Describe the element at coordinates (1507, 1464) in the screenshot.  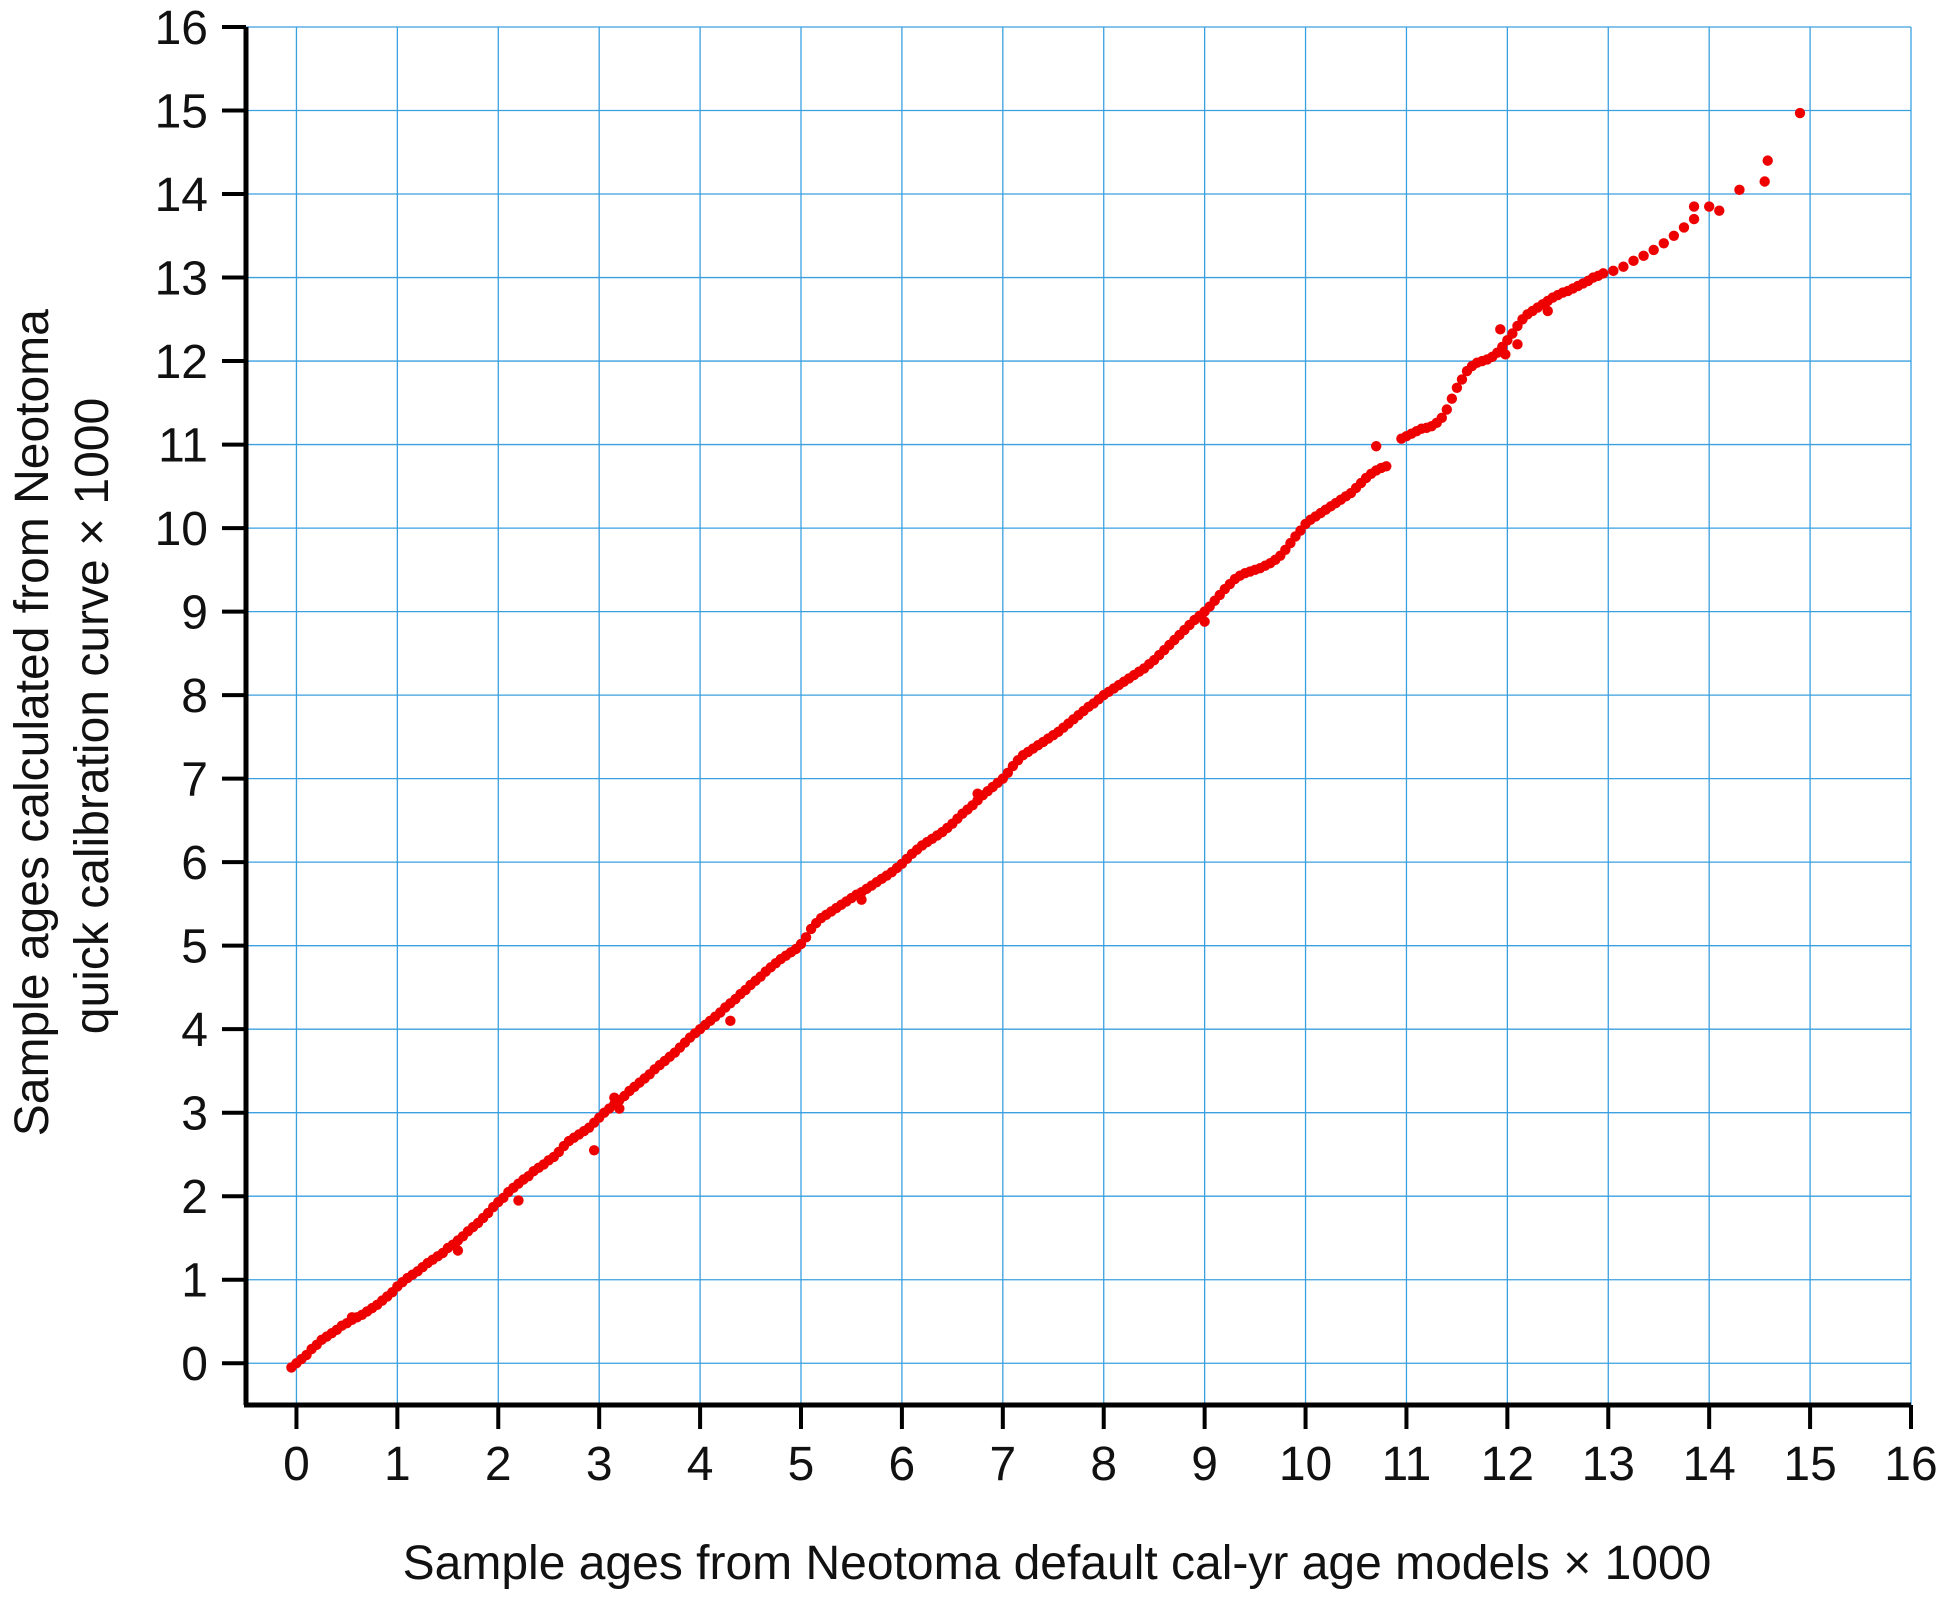
I see `x-tick-label: 12` at that location.